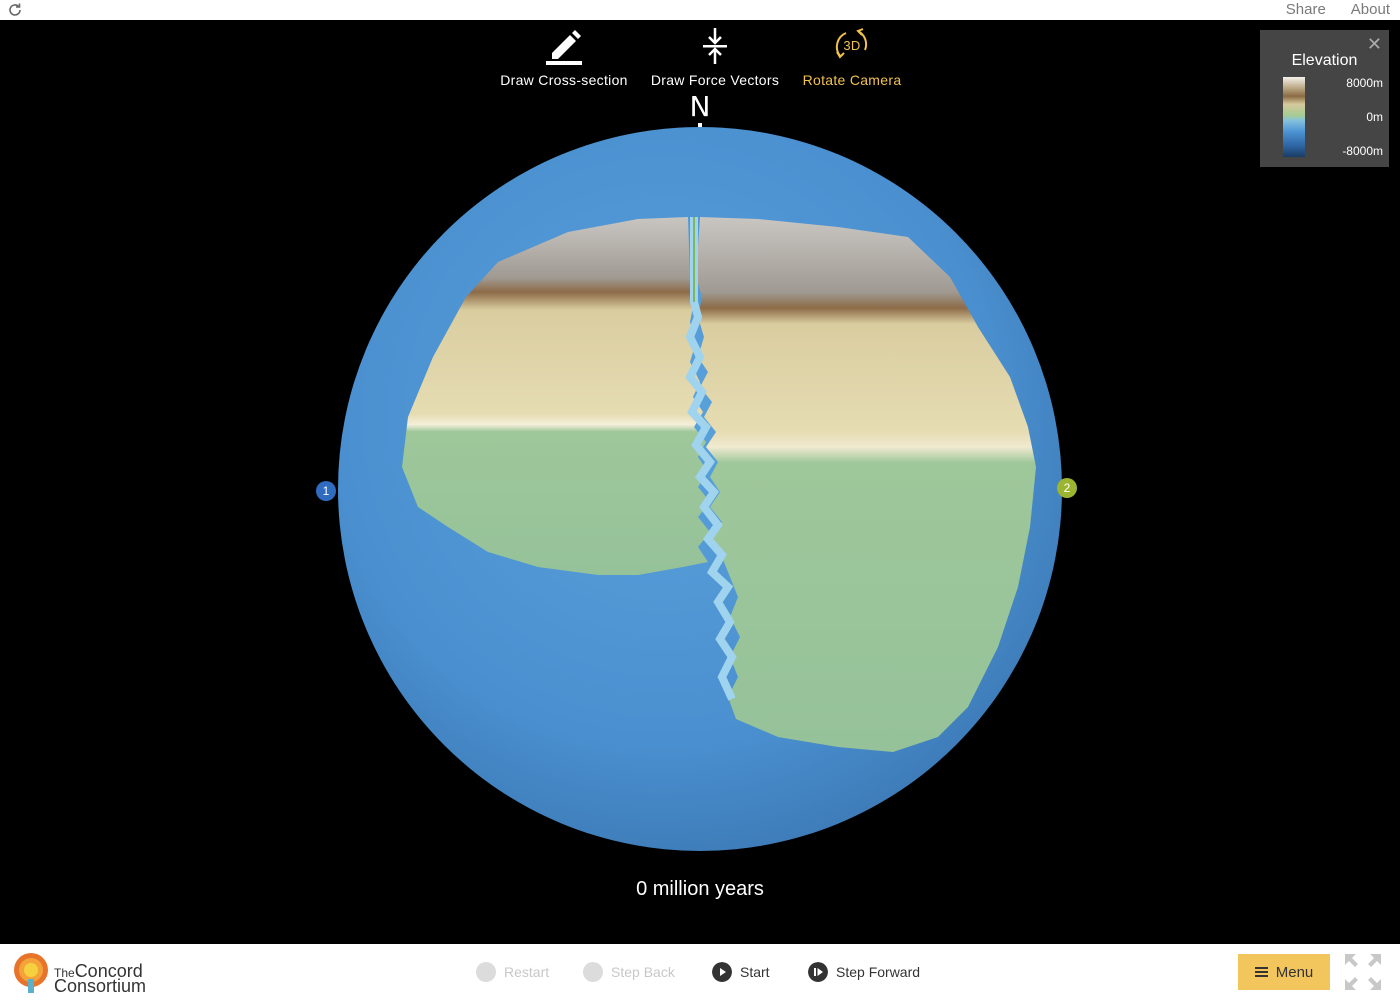  What do you see at coordinates (527, 972) in the screenshot?
I see `restart-label: Restart` at bounding box center [527, 972].